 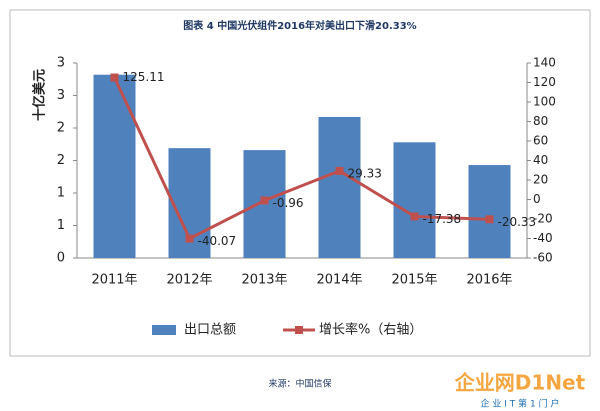 I want to click on y-tick-label: 0, so click(x=61, y=258).